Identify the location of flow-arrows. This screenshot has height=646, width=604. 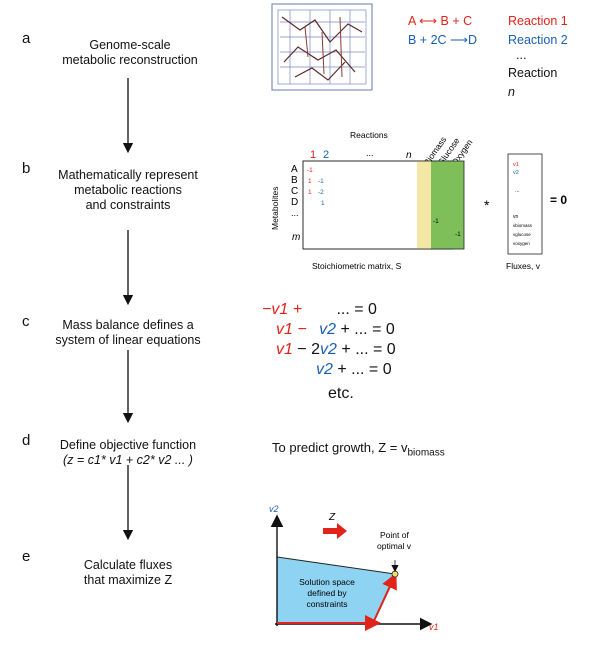
(128, 309).